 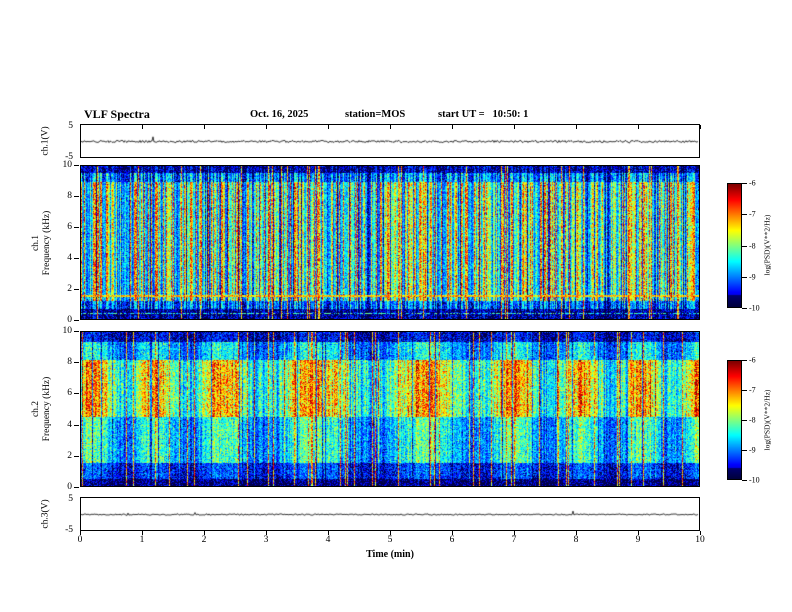 What do you see at coordinates (375, 114) in the screenshot?
I see `station-label: station=MOS` at bounding box center [375, 114].